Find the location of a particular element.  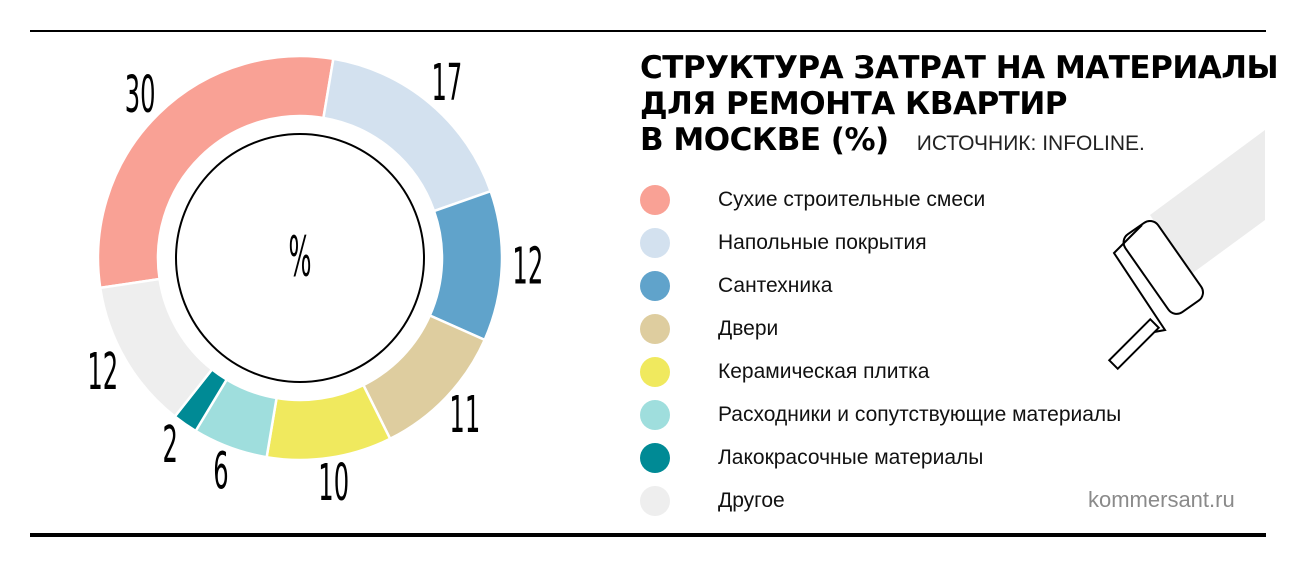

legend-item: Сантехника is located at coordinates (920, 286).